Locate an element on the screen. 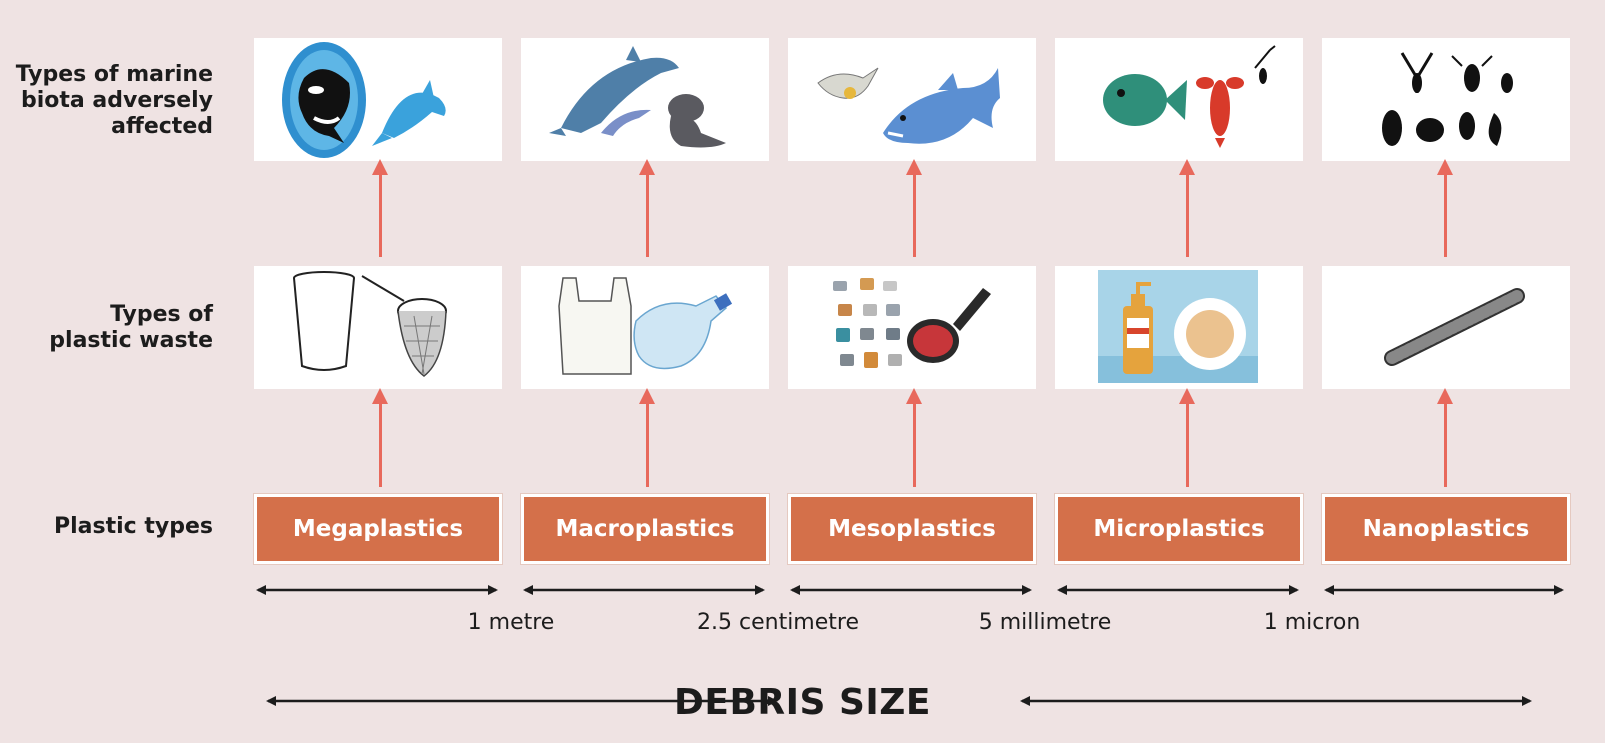 The image size is (1605, 743). row-label-biota-line1: Types of marine is located at coordinates (114, 74).